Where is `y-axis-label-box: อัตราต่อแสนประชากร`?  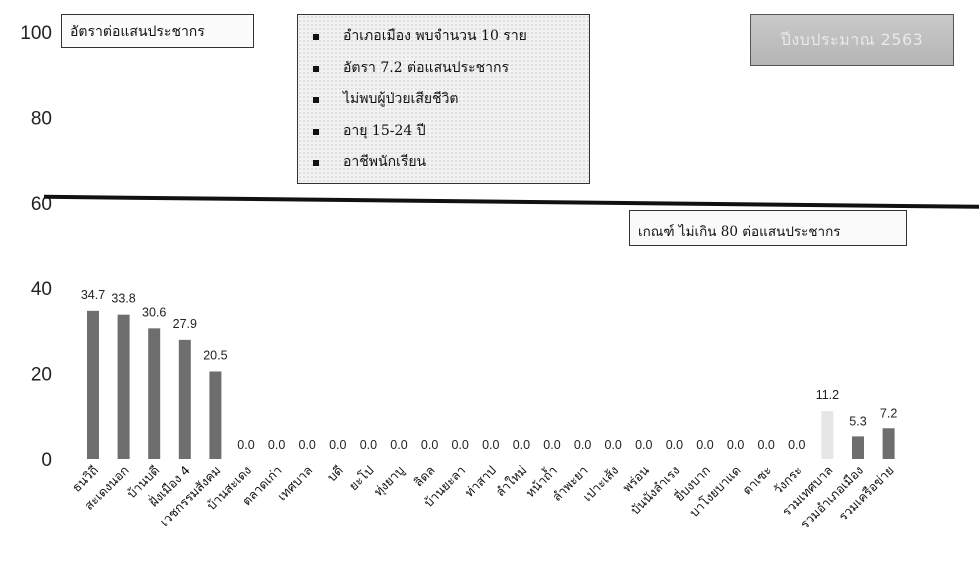
y-axis-label-box: อัตราต่อแสนประชากร is located at coordinates (157, 31).